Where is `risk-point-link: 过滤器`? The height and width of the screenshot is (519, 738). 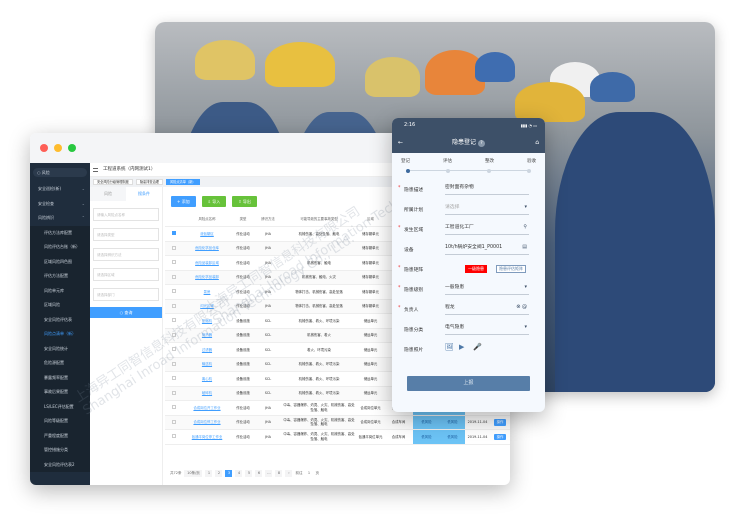 risk-point-link: 过滤器 is located at coordinates (207, 350).